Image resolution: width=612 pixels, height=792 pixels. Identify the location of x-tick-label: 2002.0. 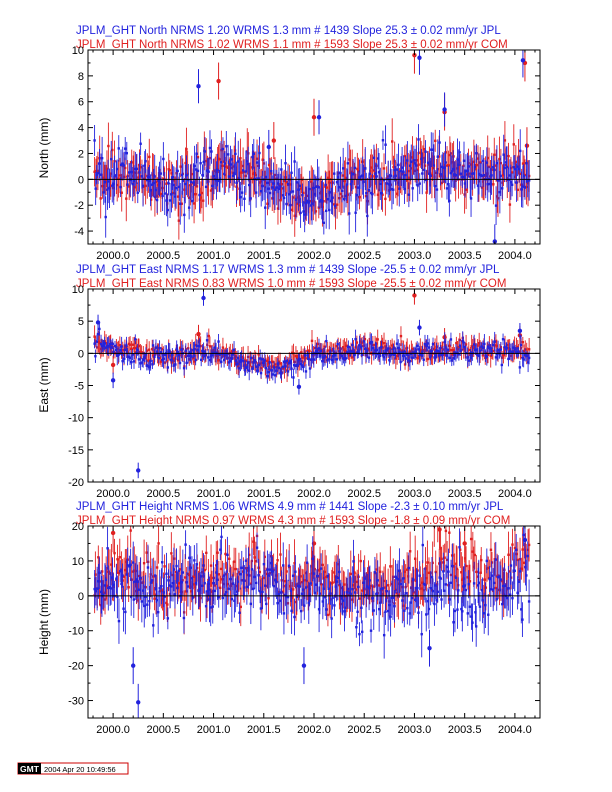
(314, 494).